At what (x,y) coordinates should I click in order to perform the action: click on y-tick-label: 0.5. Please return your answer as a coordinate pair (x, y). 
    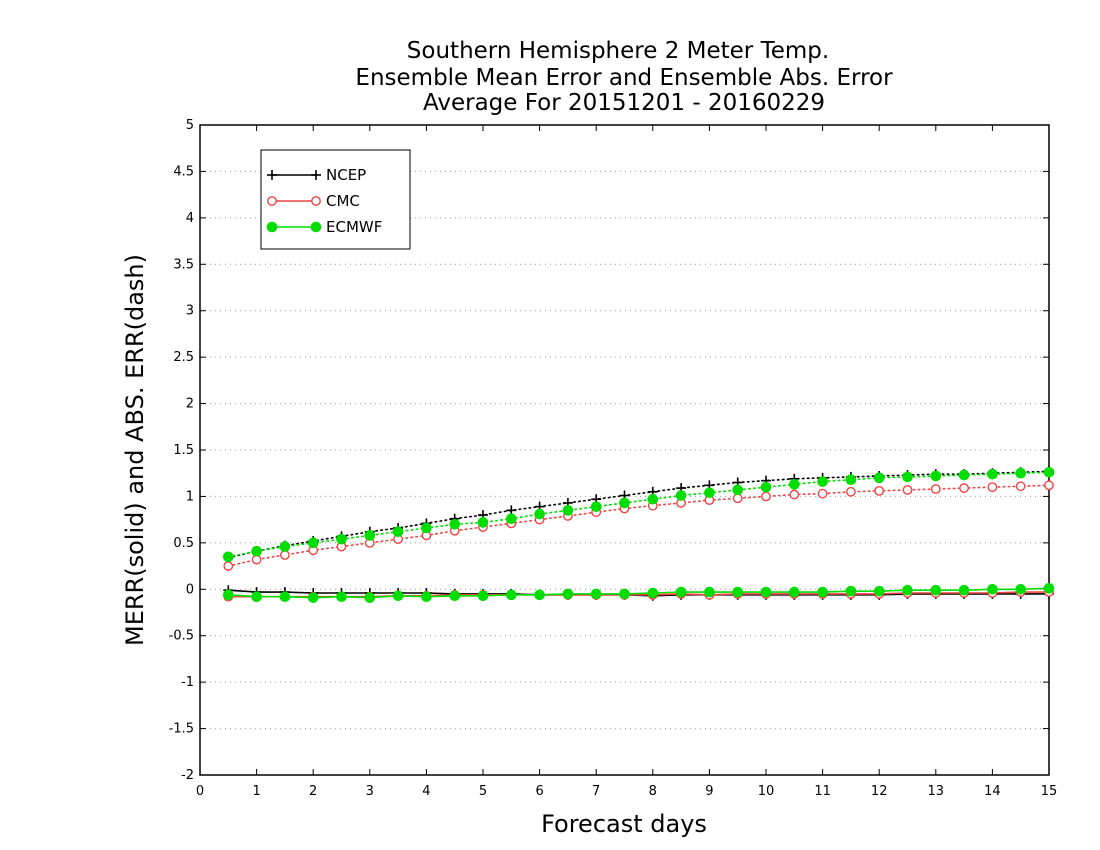
    Looking at the image, I should click on (183, 543).